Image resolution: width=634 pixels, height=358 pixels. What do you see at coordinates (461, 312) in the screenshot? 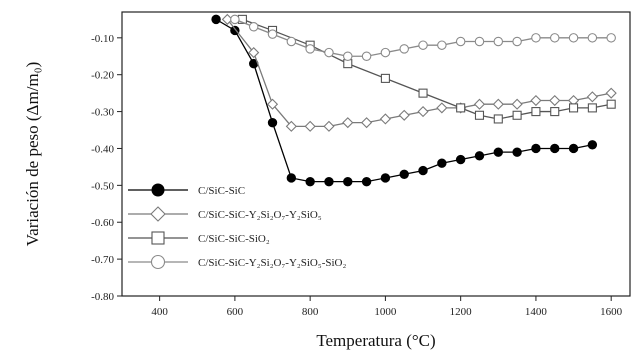
I see `x-tick-label: 1200` at bounding box center [461, 312].